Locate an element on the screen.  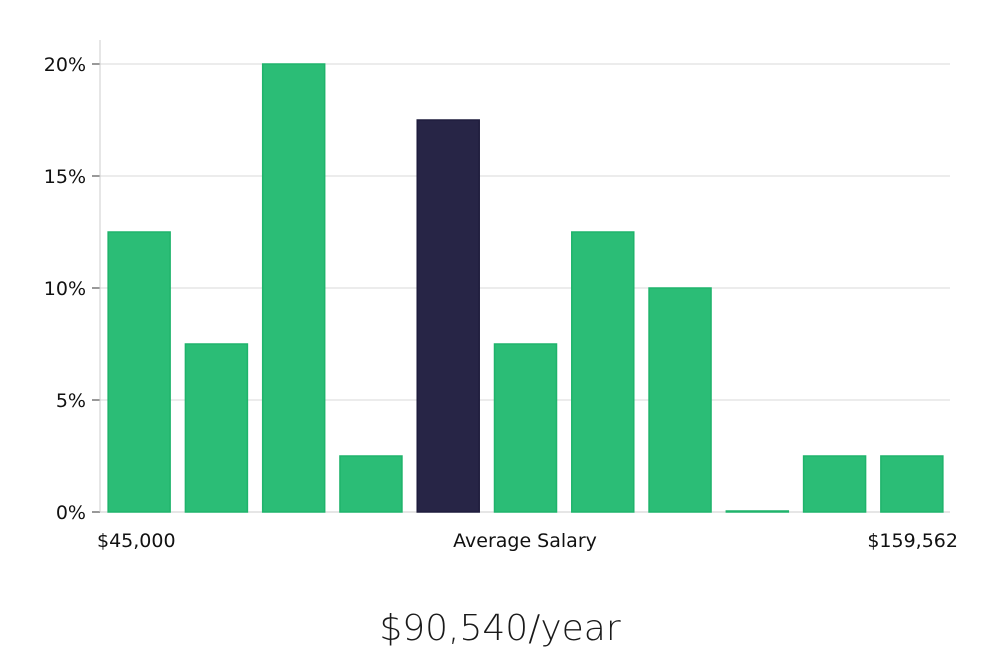
x-axis-max-label: $159,562 is located at coordinates (912, 541).